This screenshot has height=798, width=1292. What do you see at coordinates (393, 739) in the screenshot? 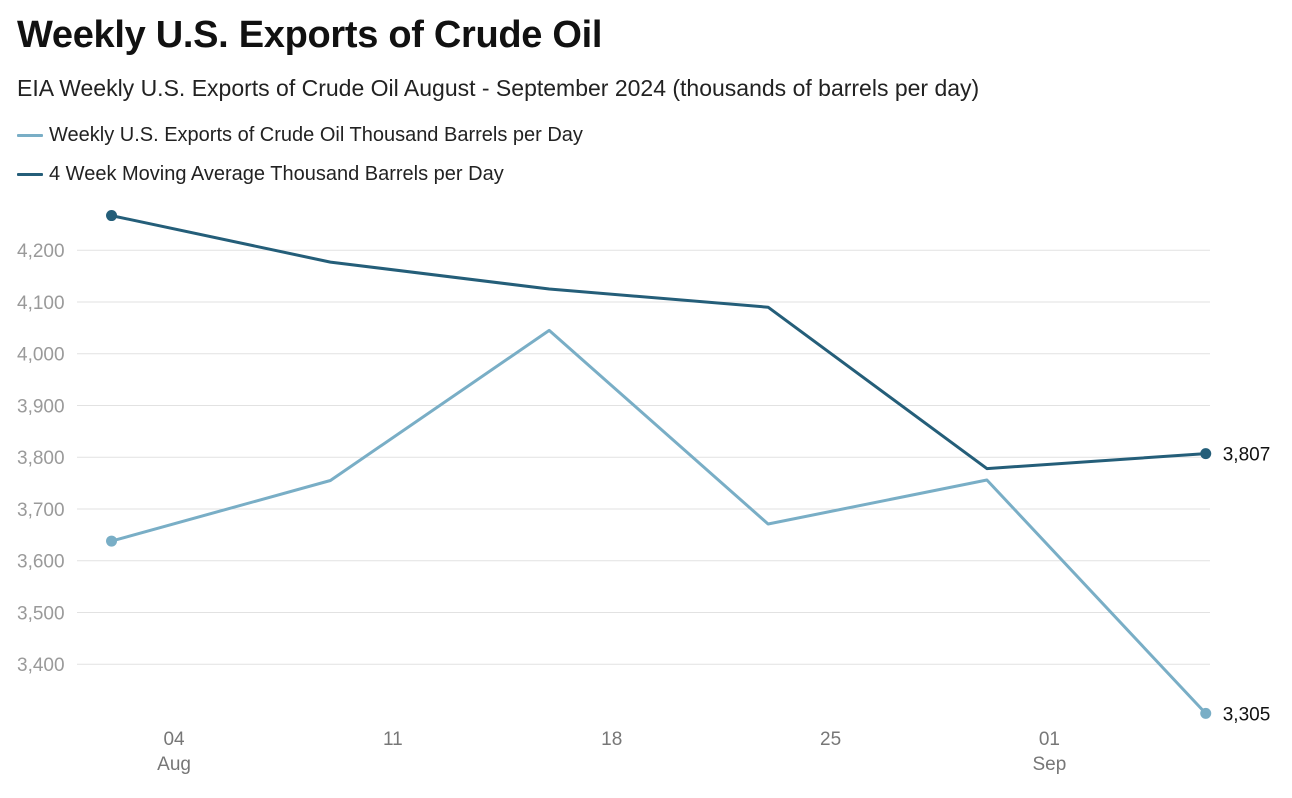
I see `x-tick-label: 11` at bounding box center [393, 739].